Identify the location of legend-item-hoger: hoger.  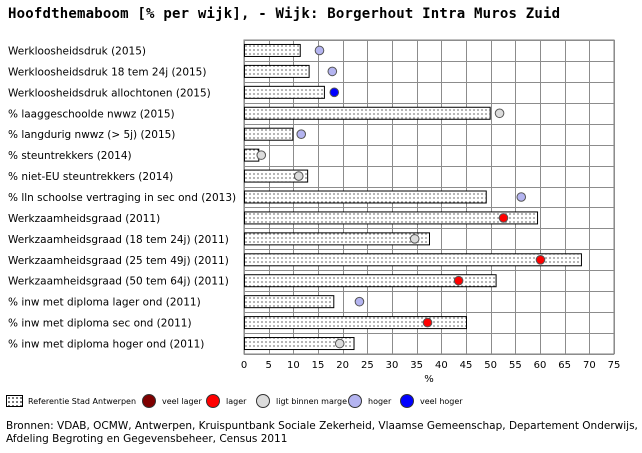
(369, 401).